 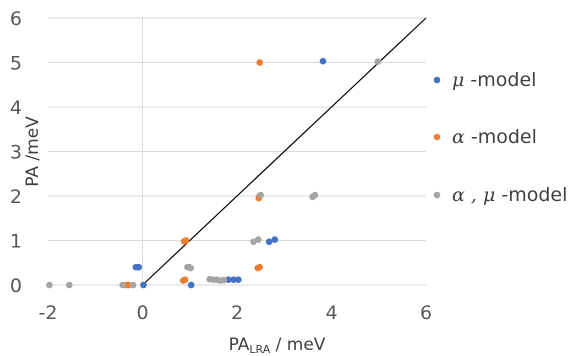 I want to click on x-tick-label-1: 0, so click(x=142, y=313).